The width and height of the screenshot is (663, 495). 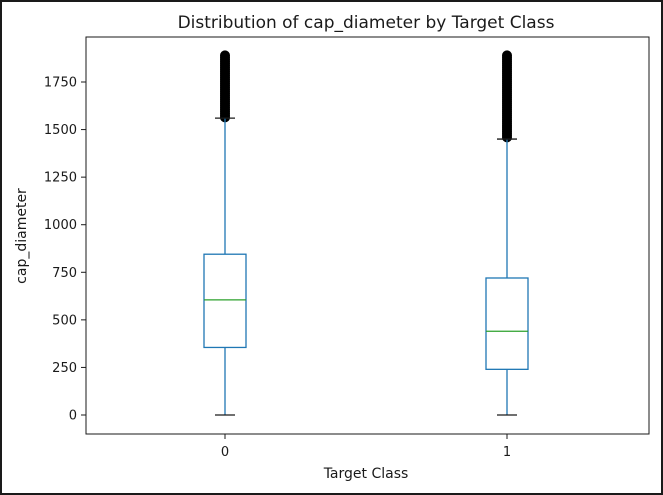 What do you see at coordinates (60, 225) in the screenshot?
I see `y-tick-label: 1000` at bounding box center [60, 225].